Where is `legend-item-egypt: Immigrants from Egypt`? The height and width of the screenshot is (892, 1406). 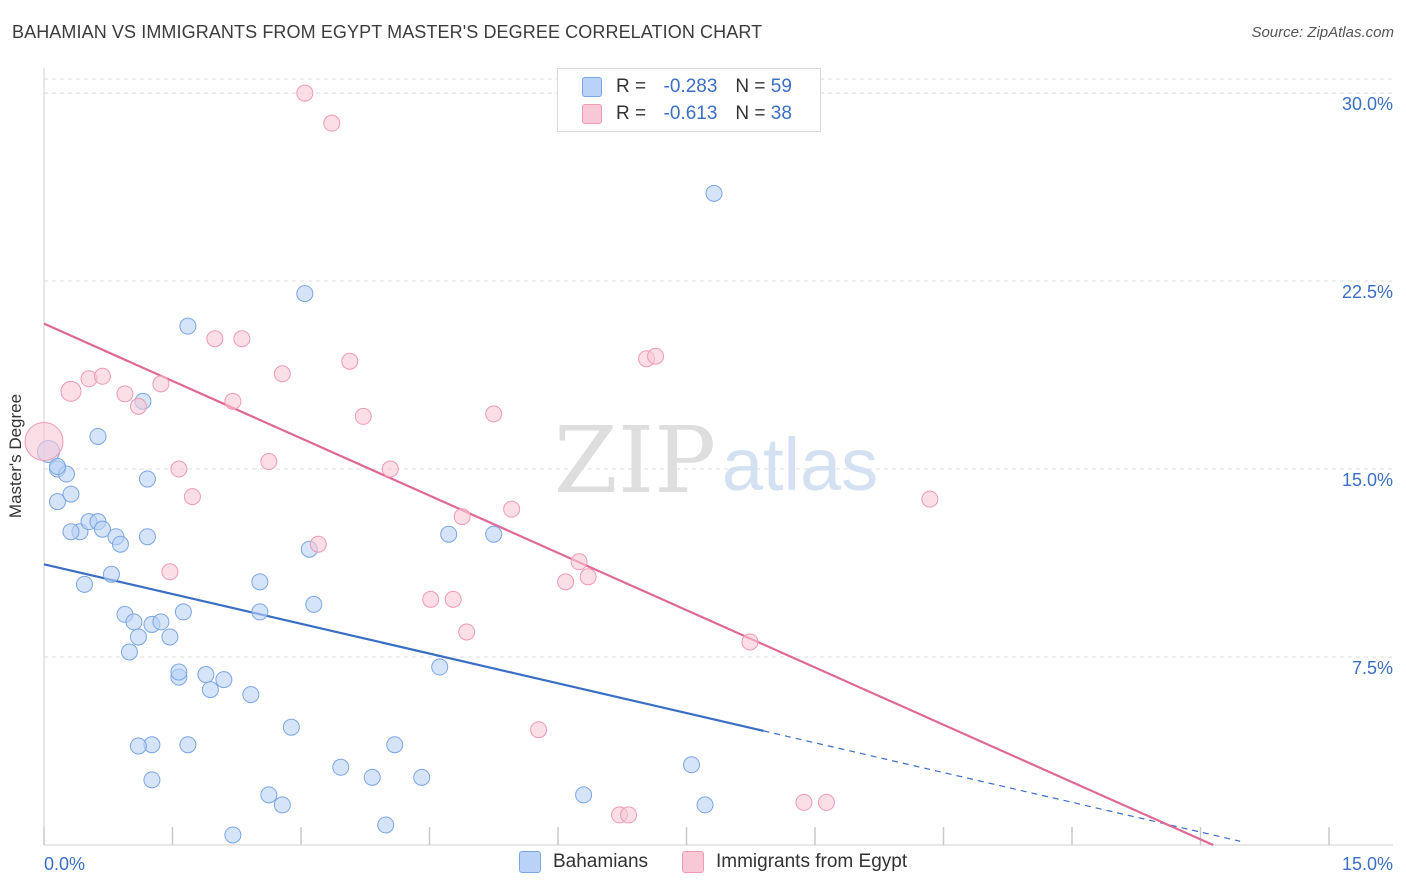
legend-item-egypt: Immigrants from Egypt is located at coordinates (794, 862).